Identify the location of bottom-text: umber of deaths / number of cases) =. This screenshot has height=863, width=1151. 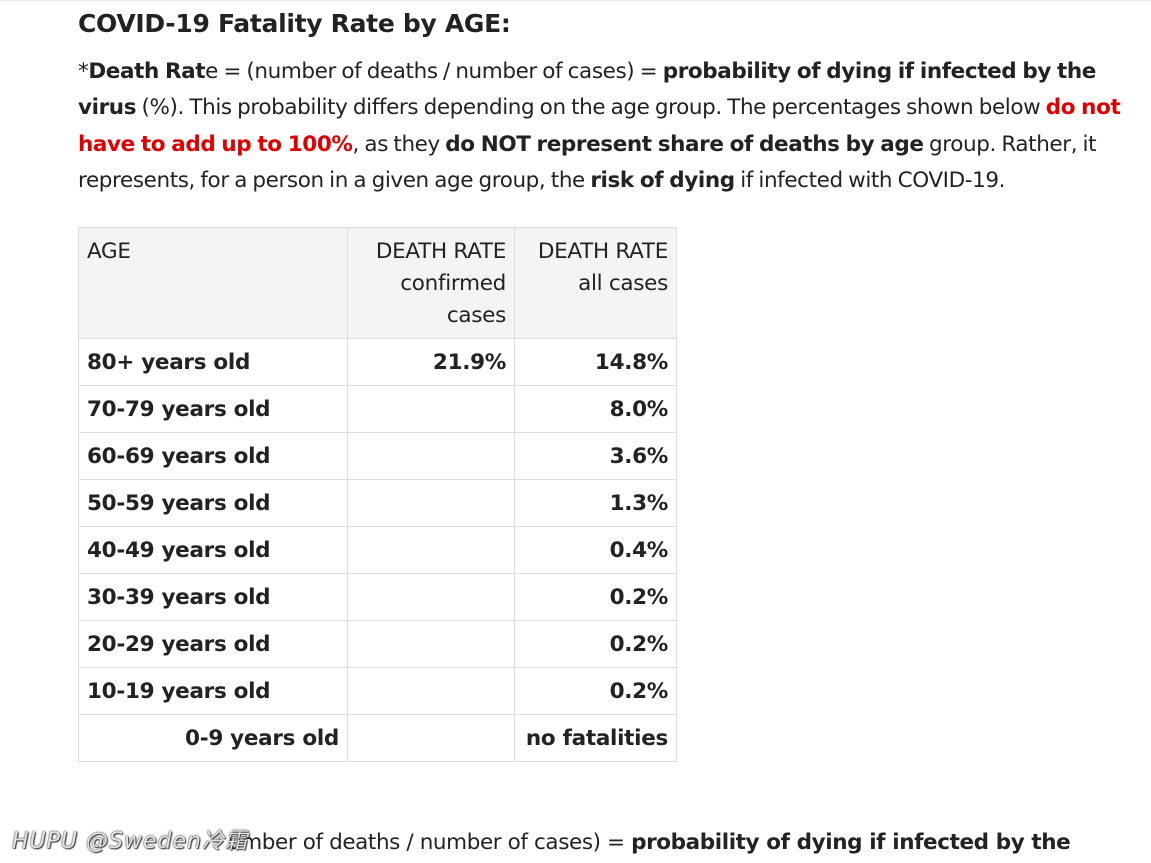
(430, 842).